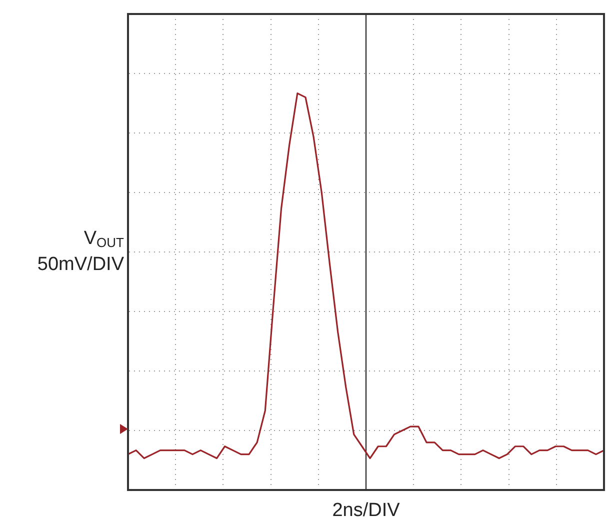  What do you see at coordinates (366, 511) in the screenshot?
I see `x-axis-title: 2ns/DIV` at bounding box center [366, 511].